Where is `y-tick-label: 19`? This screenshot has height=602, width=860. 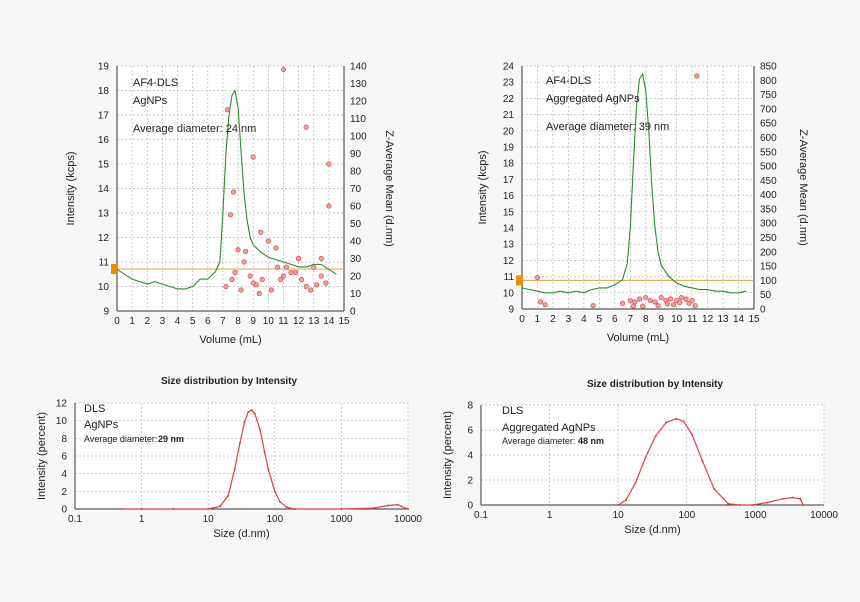 y-tick-label: 19 is located at coordinates (104, 67).